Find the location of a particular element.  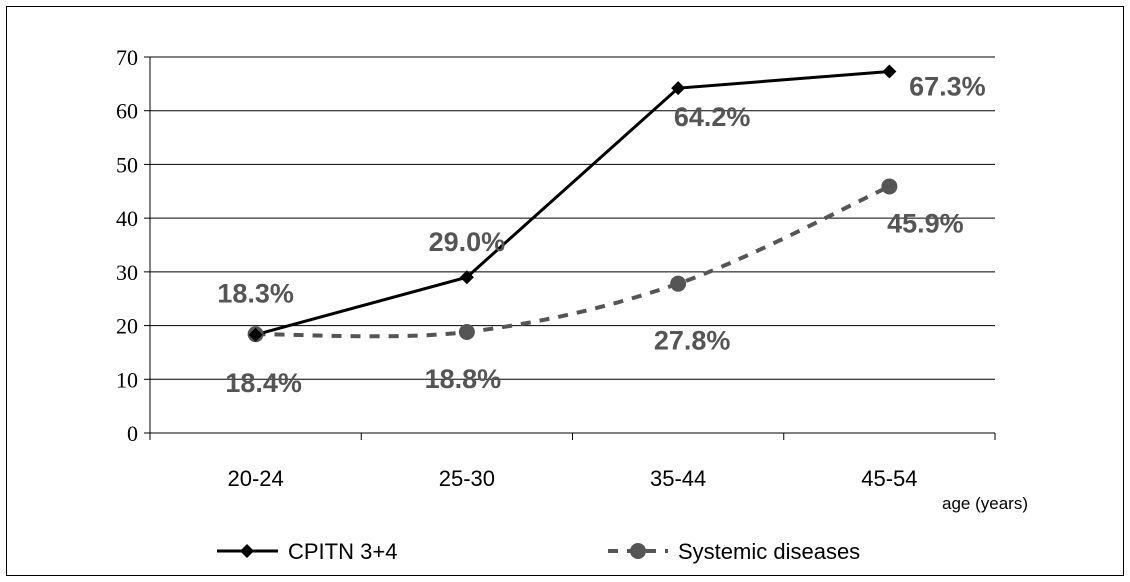

y-tick-label: 40 is located at coordinates (127, 218).